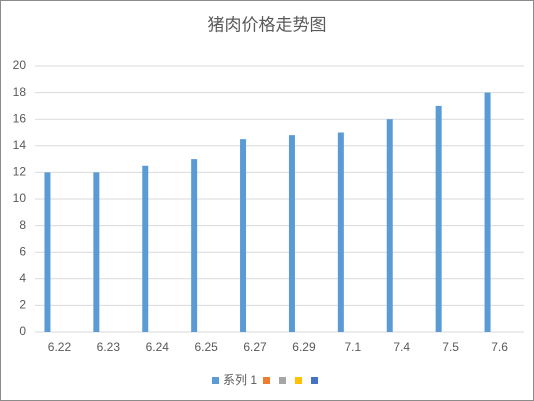 This screenshot has width=534, height=401. What do you see at coordinates (20, 198) in the screenshot?
I see `y-tick-label: 10` at bounding box center [20, 198].